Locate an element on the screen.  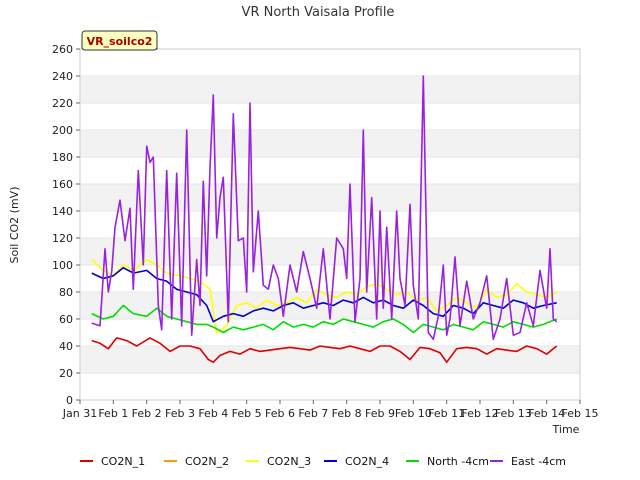
y-tick-label: 20 is located at coordinates (66, 373).